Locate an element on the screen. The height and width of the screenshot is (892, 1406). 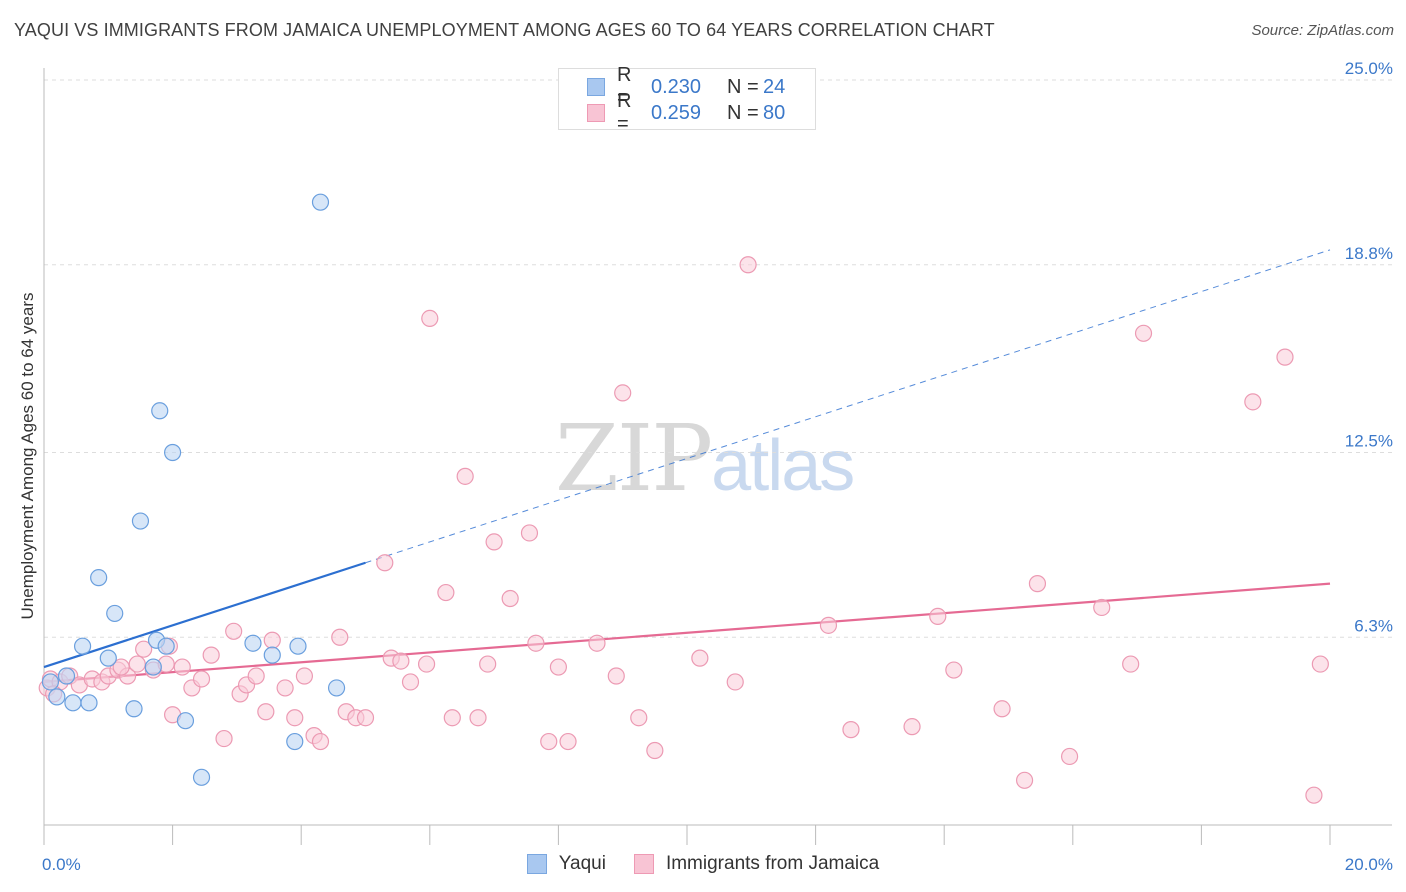
legend-n-value: 80 is located at coordinates (774, 112).